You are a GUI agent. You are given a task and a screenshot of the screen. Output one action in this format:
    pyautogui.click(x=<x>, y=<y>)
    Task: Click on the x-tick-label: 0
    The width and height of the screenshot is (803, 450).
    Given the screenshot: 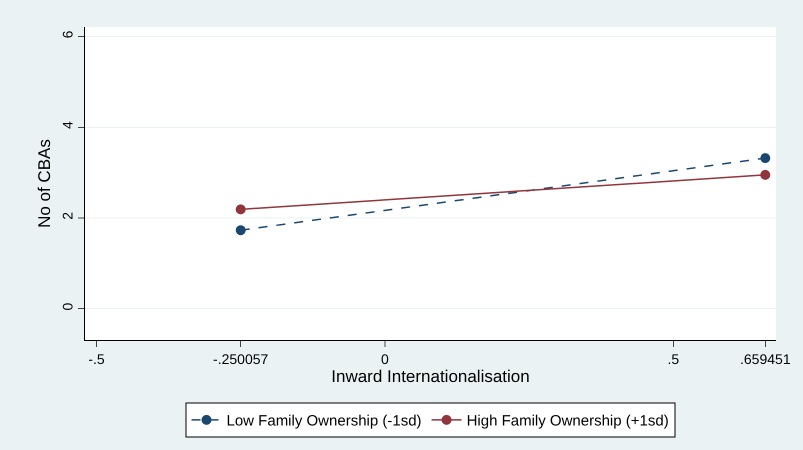 What is the action you would take?
    pyautogui.click(x=385, y=358)
    